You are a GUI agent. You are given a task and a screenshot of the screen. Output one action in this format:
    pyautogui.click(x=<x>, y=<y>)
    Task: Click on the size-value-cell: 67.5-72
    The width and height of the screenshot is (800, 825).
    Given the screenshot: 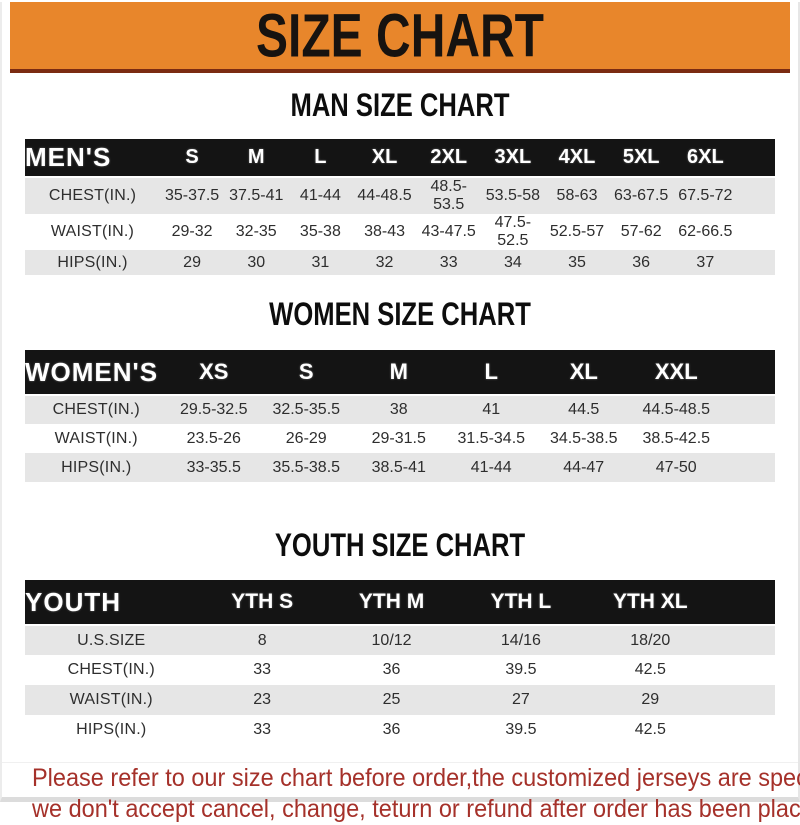 What is the action you would take?
    pyautogui.click(x=705, y=195)
    